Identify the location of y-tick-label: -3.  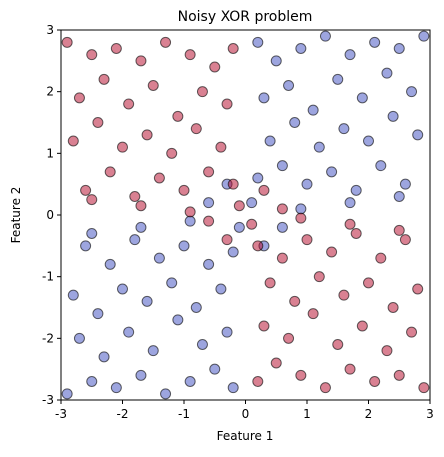
(48, 400).